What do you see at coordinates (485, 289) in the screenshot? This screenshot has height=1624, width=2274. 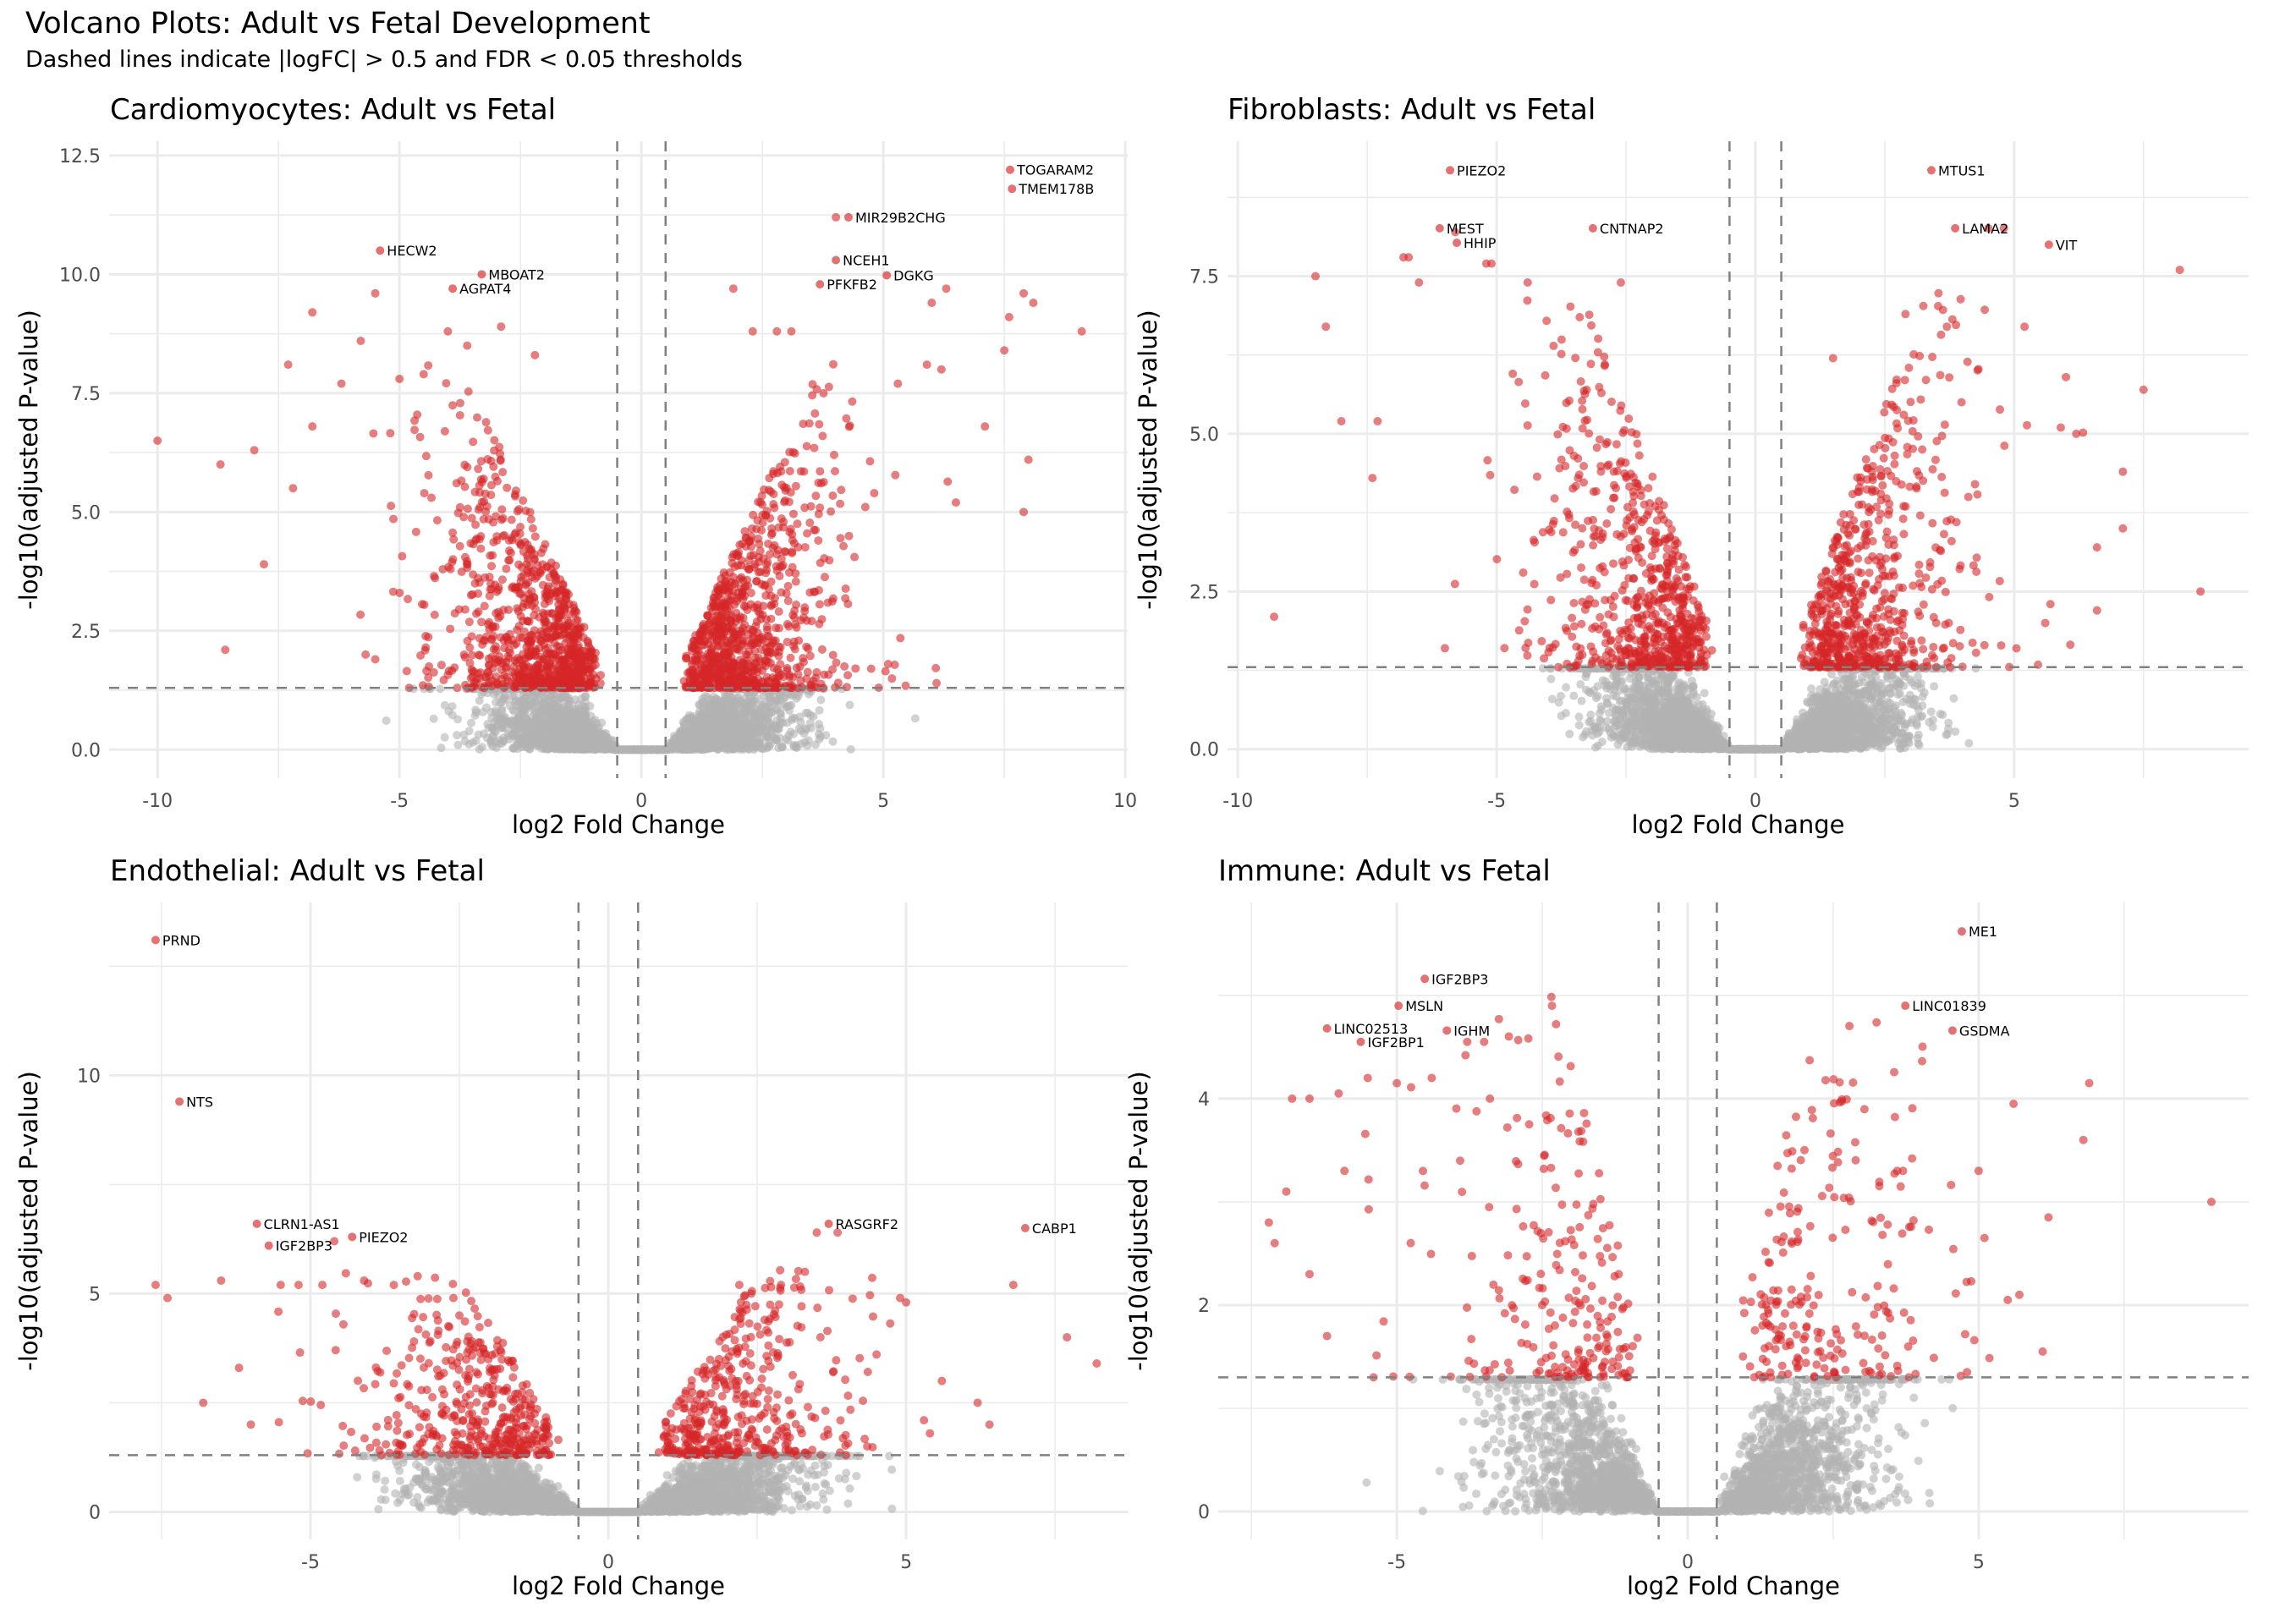 I see `gene-label: AGPAT4` at bounding box center [485, 289].